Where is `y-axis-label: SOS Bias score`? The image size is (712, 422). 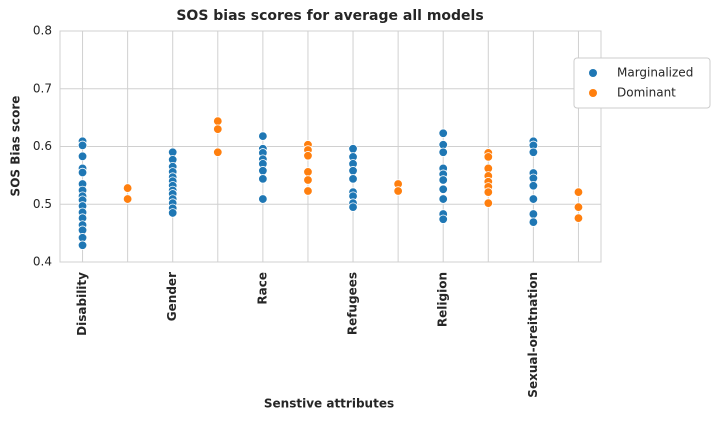
y-axis-label: SOS Bias score is located at coordinates (16, 146).